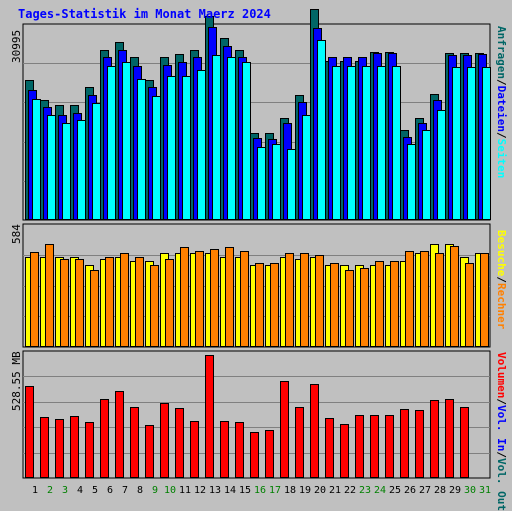 This screenshot has height=511, width=512. I want to click on legend-vol-out: Vol. Out, so click(501, 484).